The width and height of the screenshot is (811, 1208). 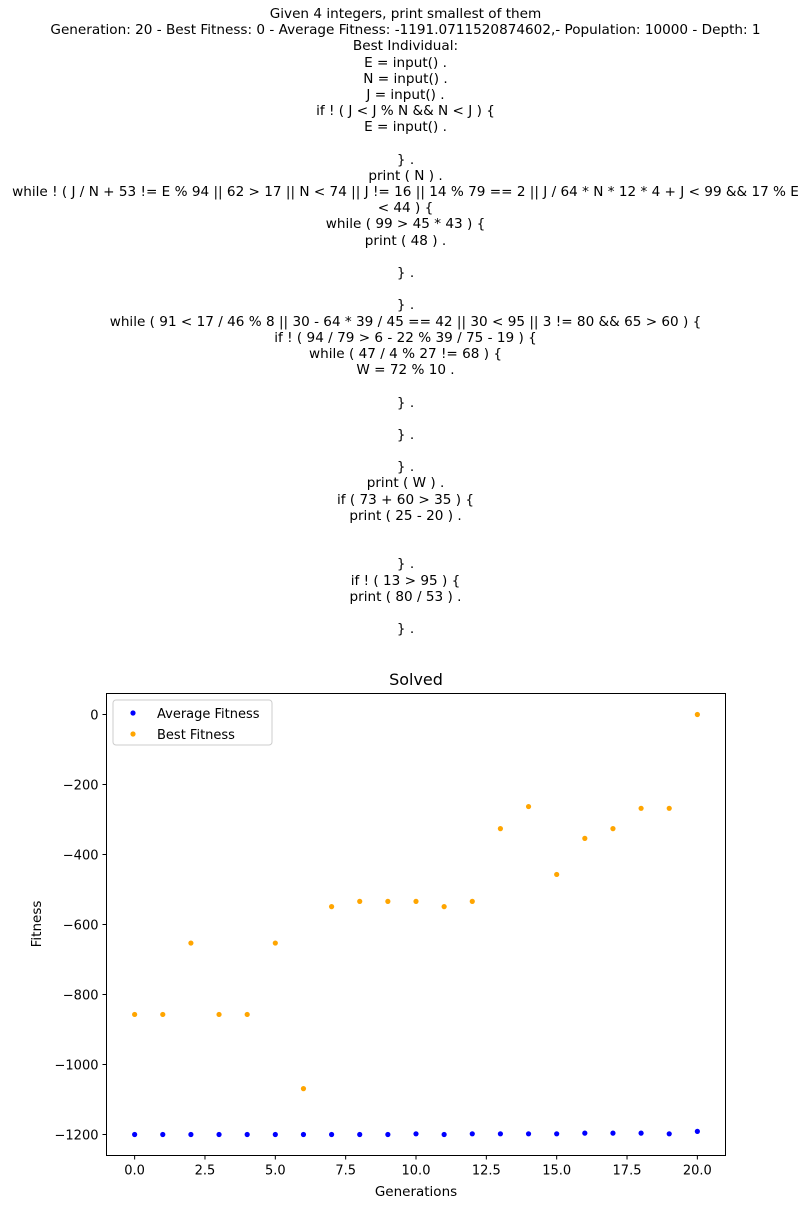 What do you see at coordinates (405, 580) in the screenshot?
I see `header-line: if ! ( 13 > 95 ) {` at bounding box center [405, 580].